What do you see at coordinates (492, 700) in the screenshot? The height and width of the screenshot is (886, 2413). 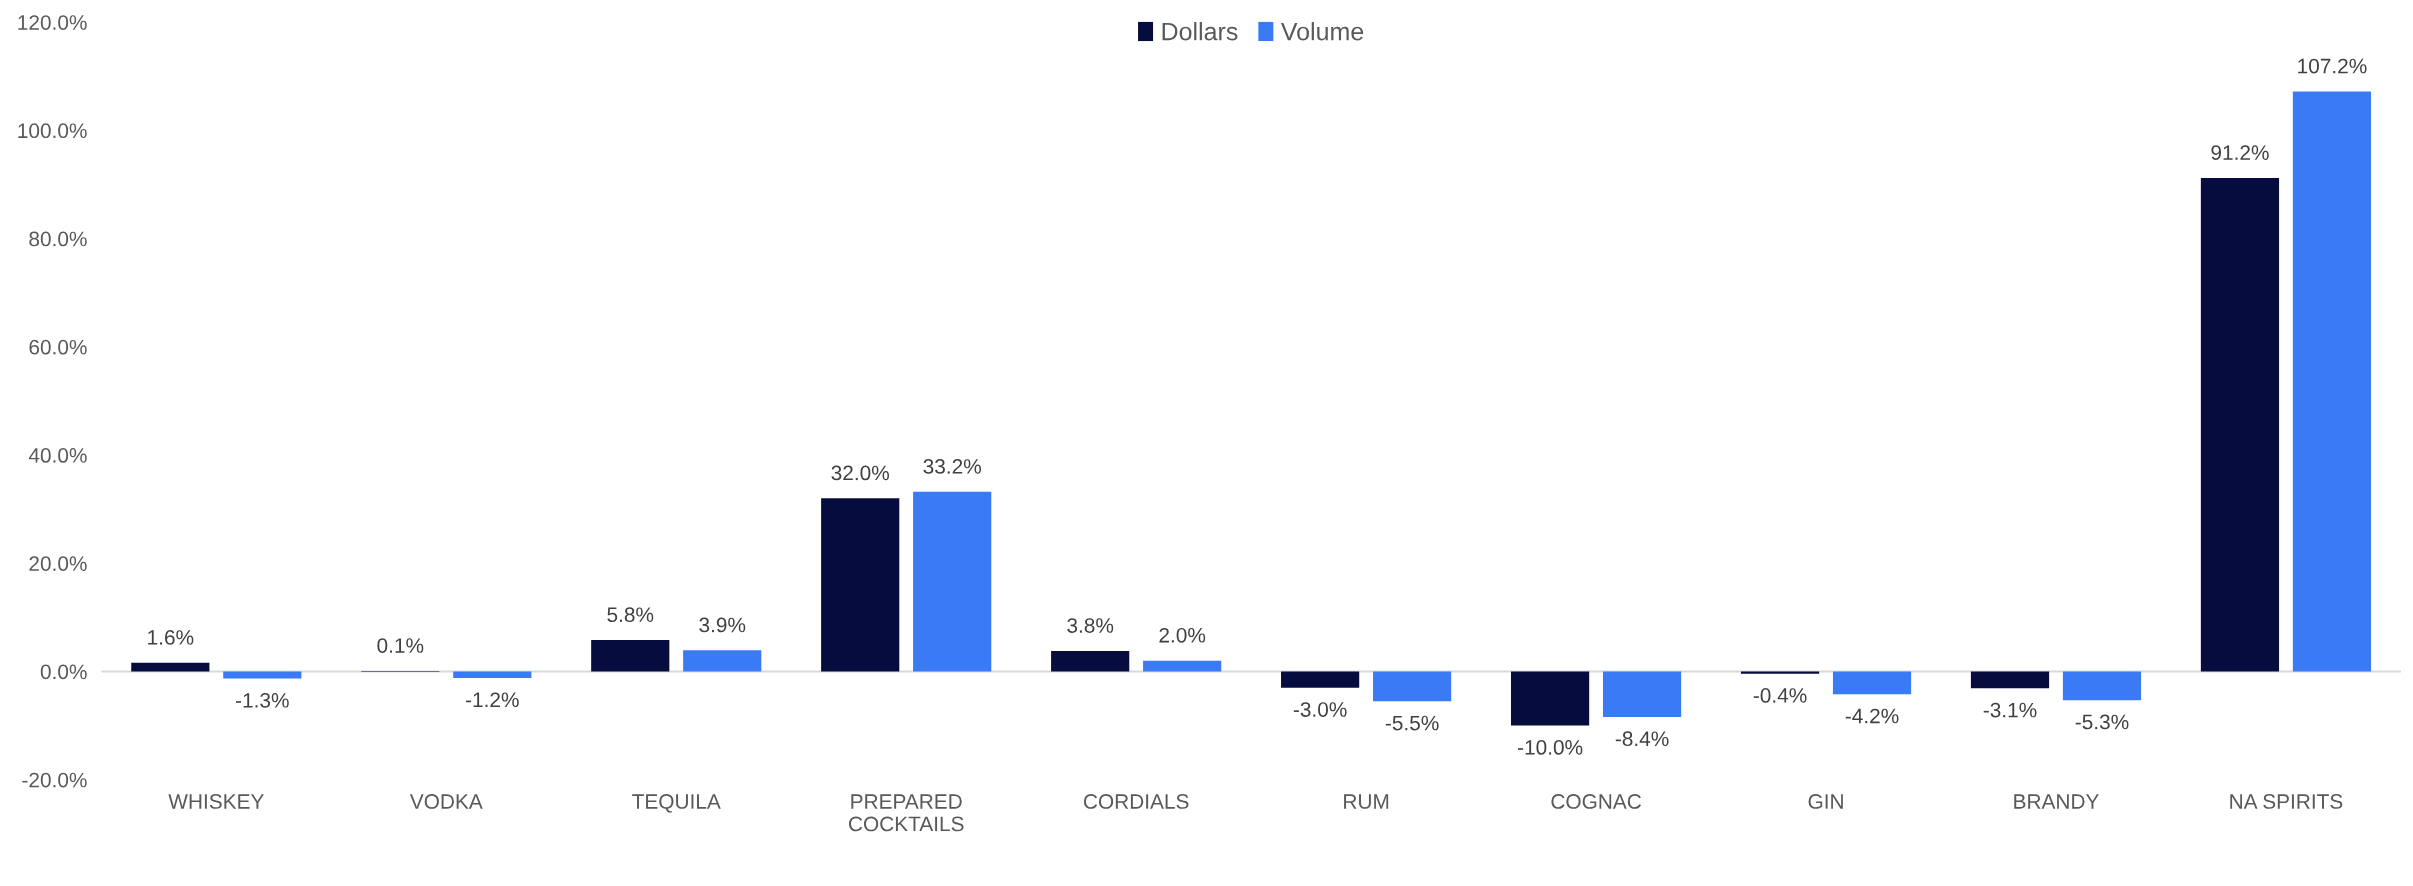 I see `data-label: -1.2%` at bounding box center [492, 700].